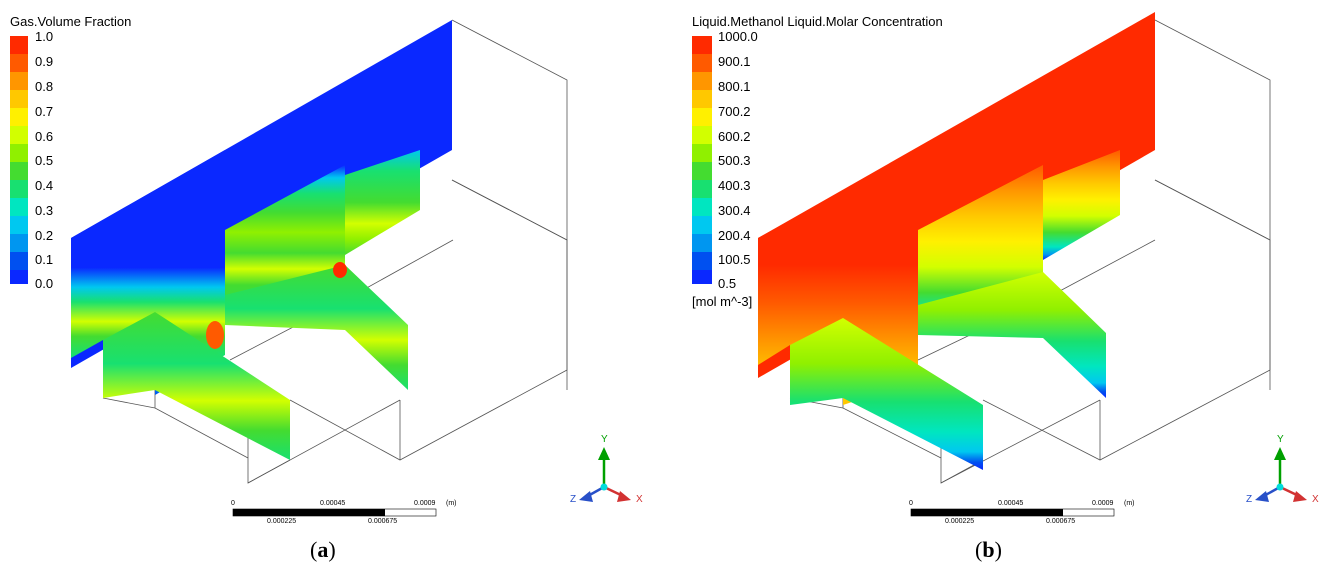 The width and height of the screenshot is (1326, 575). Describe the element at coordinates (44, 86) in the screenshot. I see `legend-tick: 0.8` at that location.